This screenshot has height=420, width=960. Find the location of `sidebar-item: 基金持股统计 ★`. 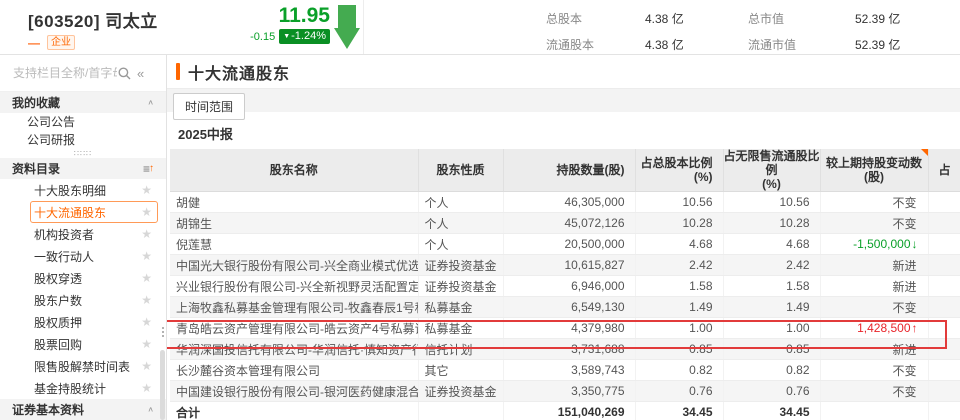

sidebar-item: 基金持股统计 ★ is located at coordinates (94, 388).